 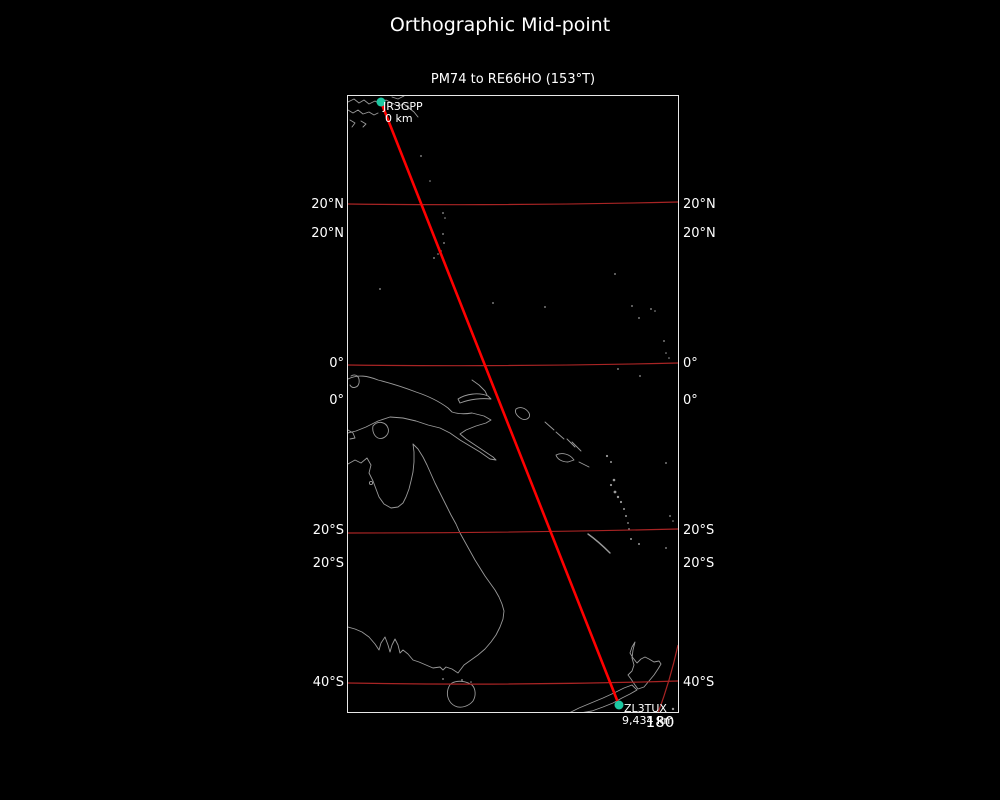 What do you see at coordinates (699, 682) in the screenshot?
I see `lat-label-right-40s: 40°S` at bounding box center [699, 682].